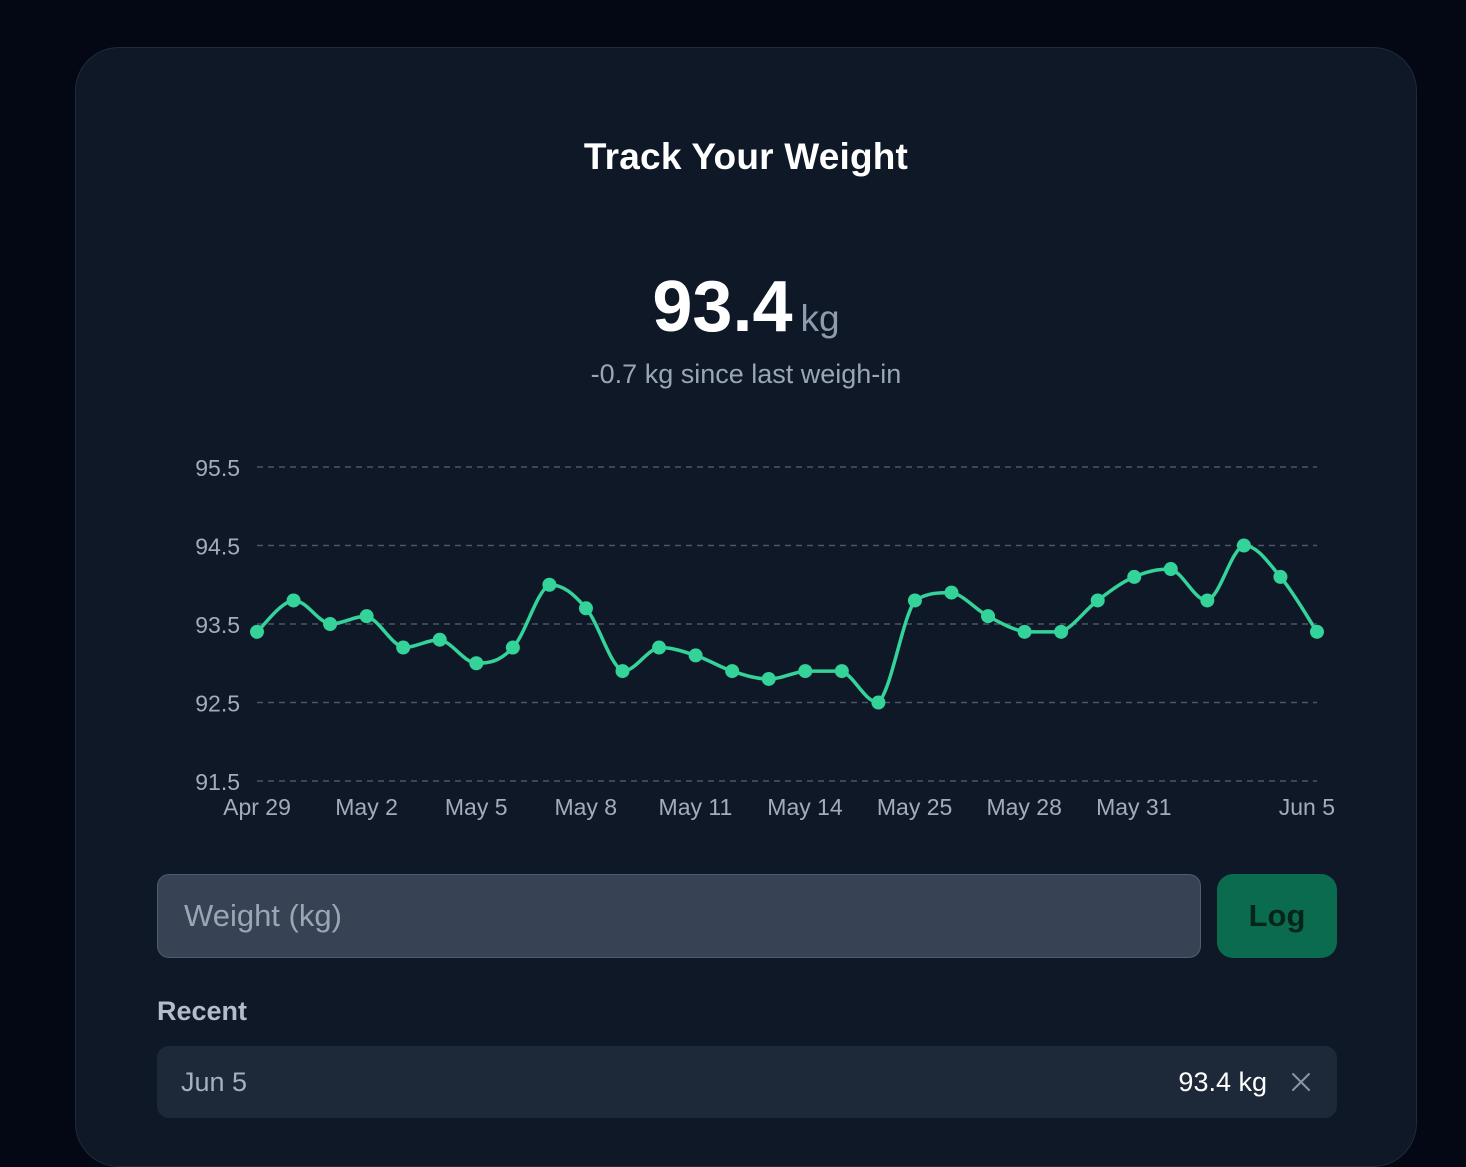  Describe the element at coordinates (257, 807) in the screenshot. I see `x-tick-label: Apr 29` at that location.